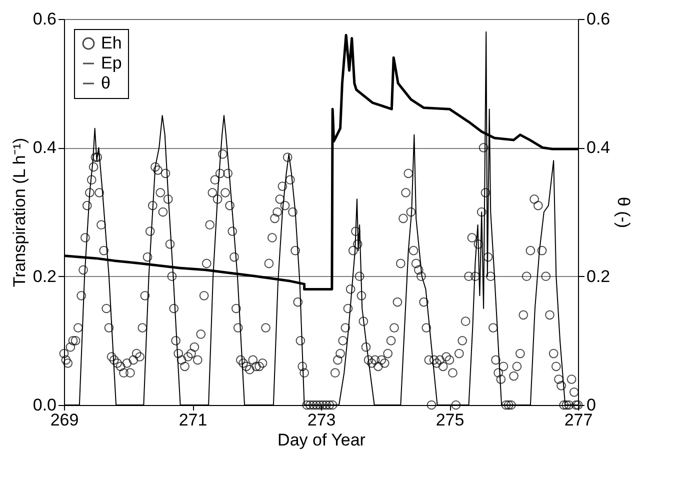  I want to click on x-axis-title: Day of Year, so click(322, 440).